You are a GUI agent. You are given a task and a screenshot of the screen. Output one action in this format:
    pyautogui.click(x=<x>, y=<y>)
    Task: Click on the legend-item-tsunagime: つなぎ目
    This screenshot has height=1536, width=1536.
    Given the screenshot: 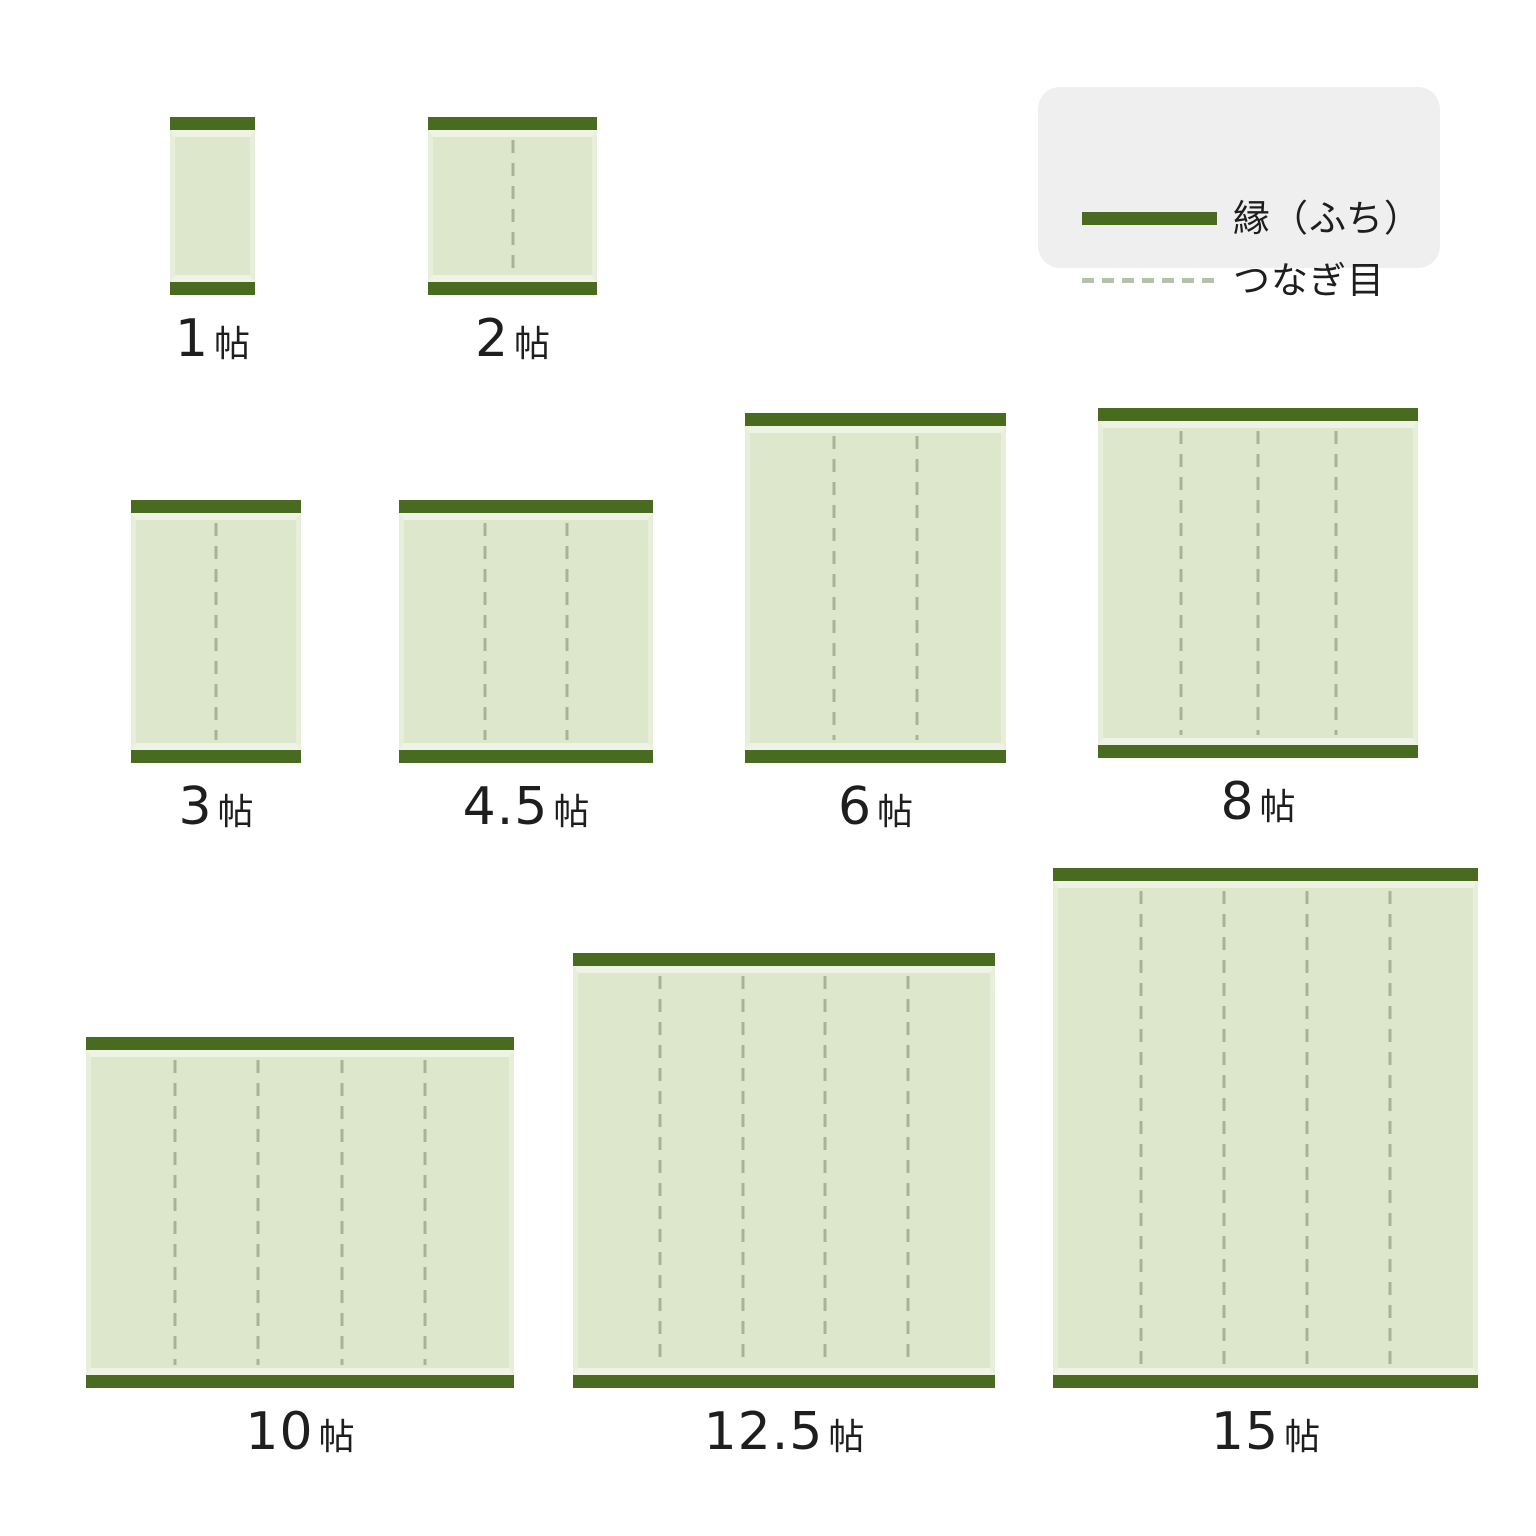 What is the action you would take?
    pyautogui.click(x=1251, y=280)
    